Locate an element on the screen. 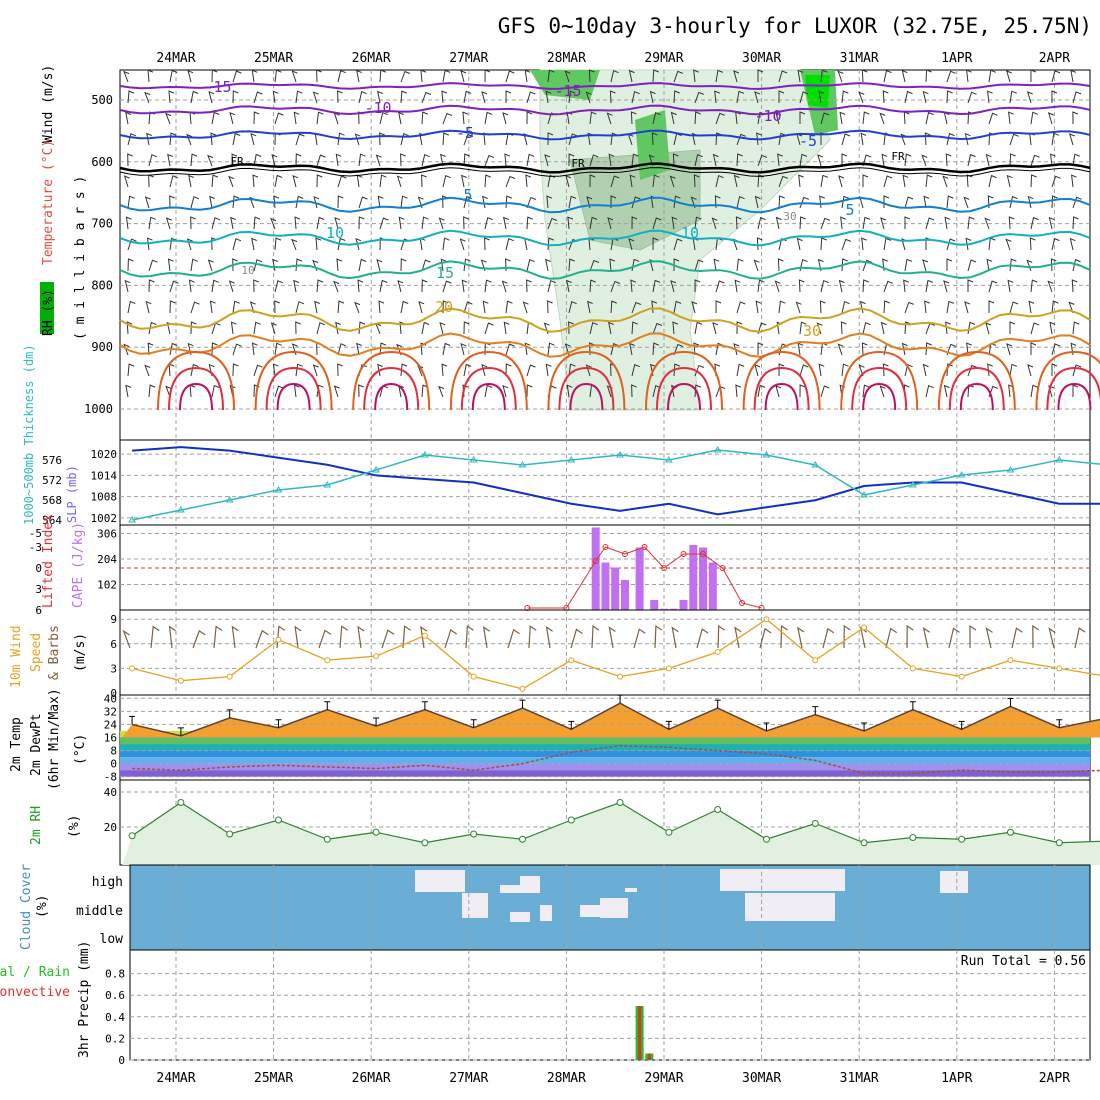  cape-tick: 306 is located at coordinates (107, 534).